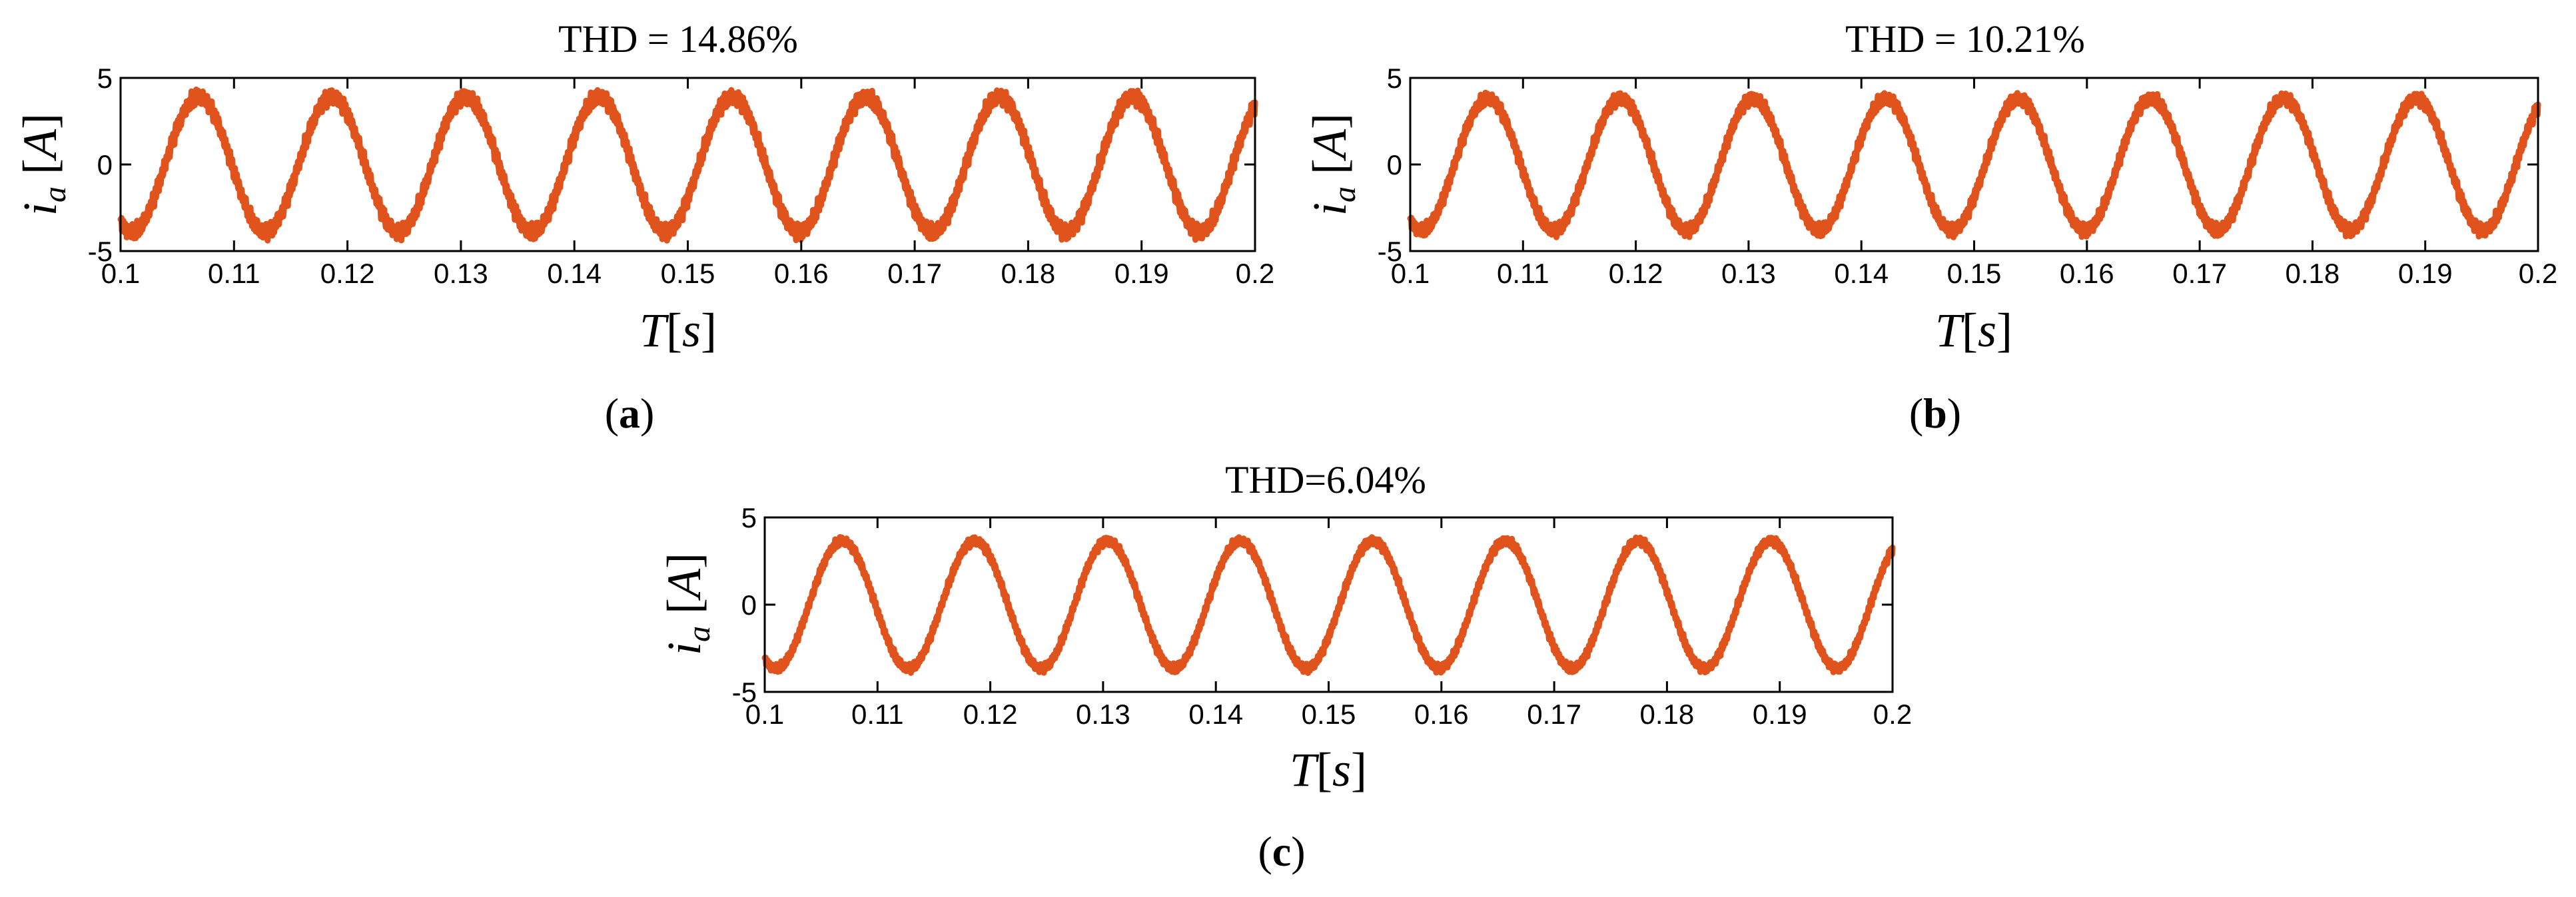 This screenshot has width=2576, height=897. I want to click on panel-a-xtick-label: 0.2, so click(1255, 273).